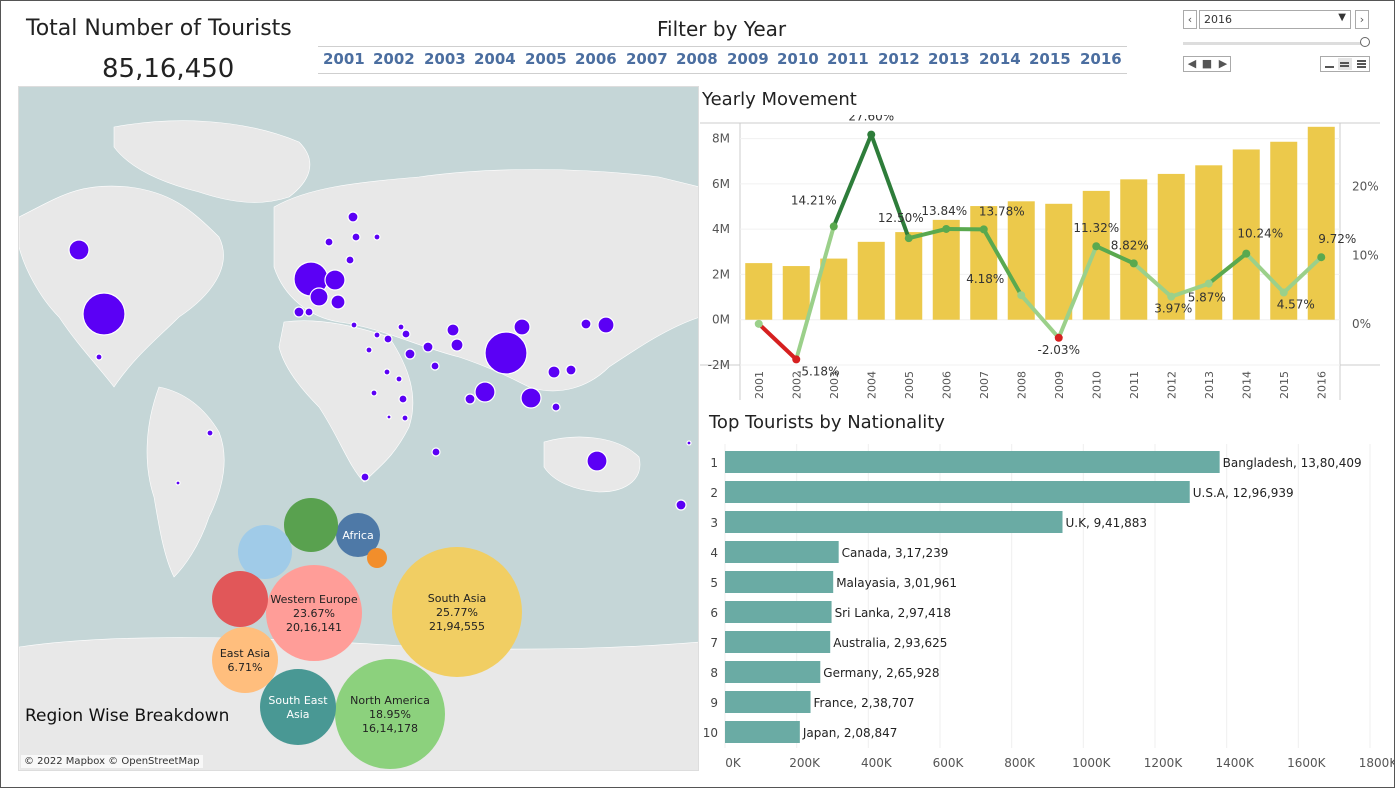 The width and height of the screenshot is (1395, 788). Describe the element at coordinates (949, 59) in the screenshot. I see `year-button-2013: 2013` at that location.